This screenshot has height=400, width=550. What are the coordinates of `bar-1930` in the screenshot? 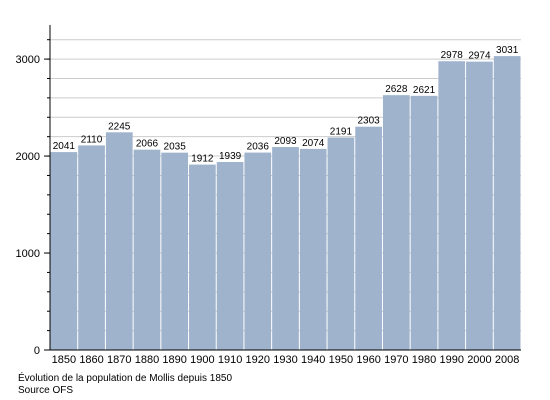 It's located at (285, 248).